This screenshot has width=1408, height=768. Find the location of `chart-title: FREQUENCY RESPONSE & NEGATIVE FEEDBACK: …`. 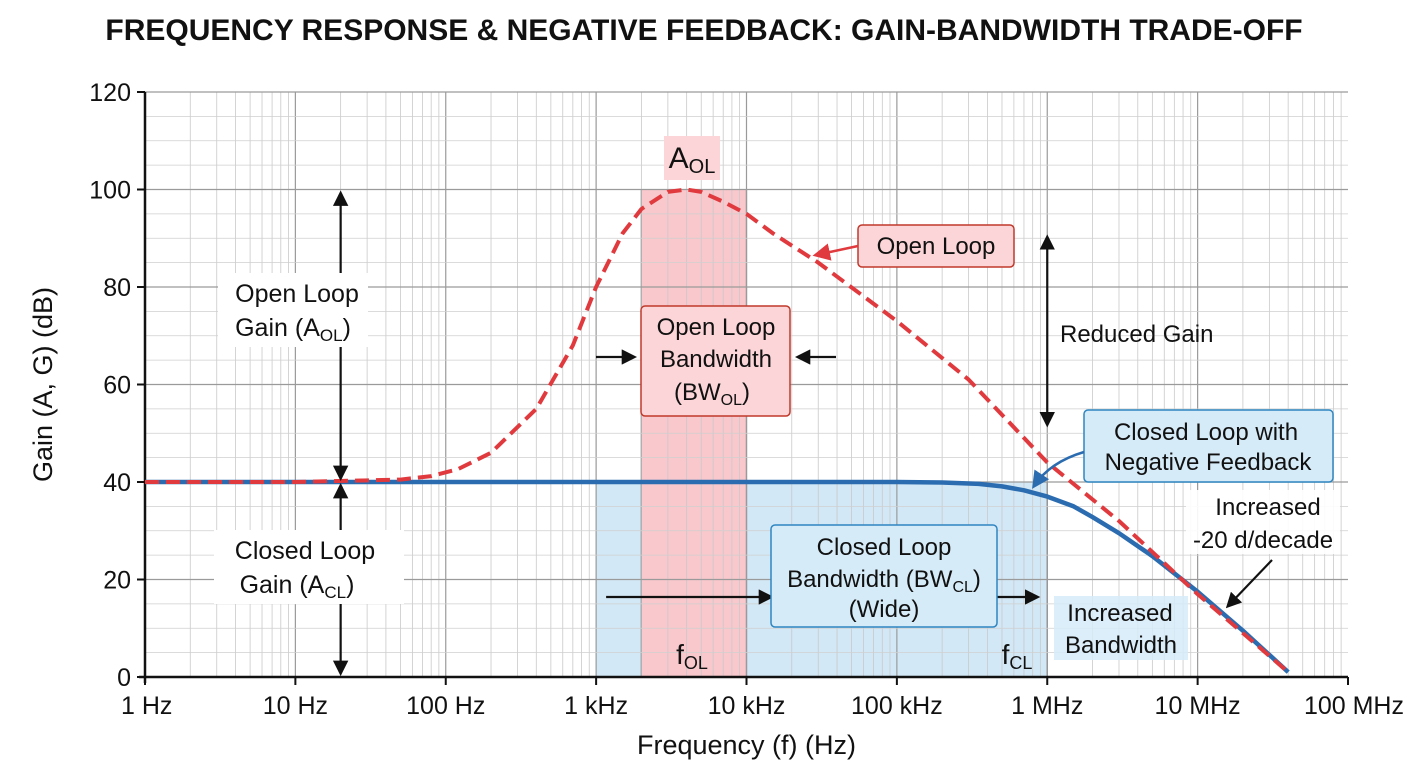

chart-title: FREQUENCY RESPONSE & NEGATIVE FEEDBACK: … is located at coordinates (704, 30).